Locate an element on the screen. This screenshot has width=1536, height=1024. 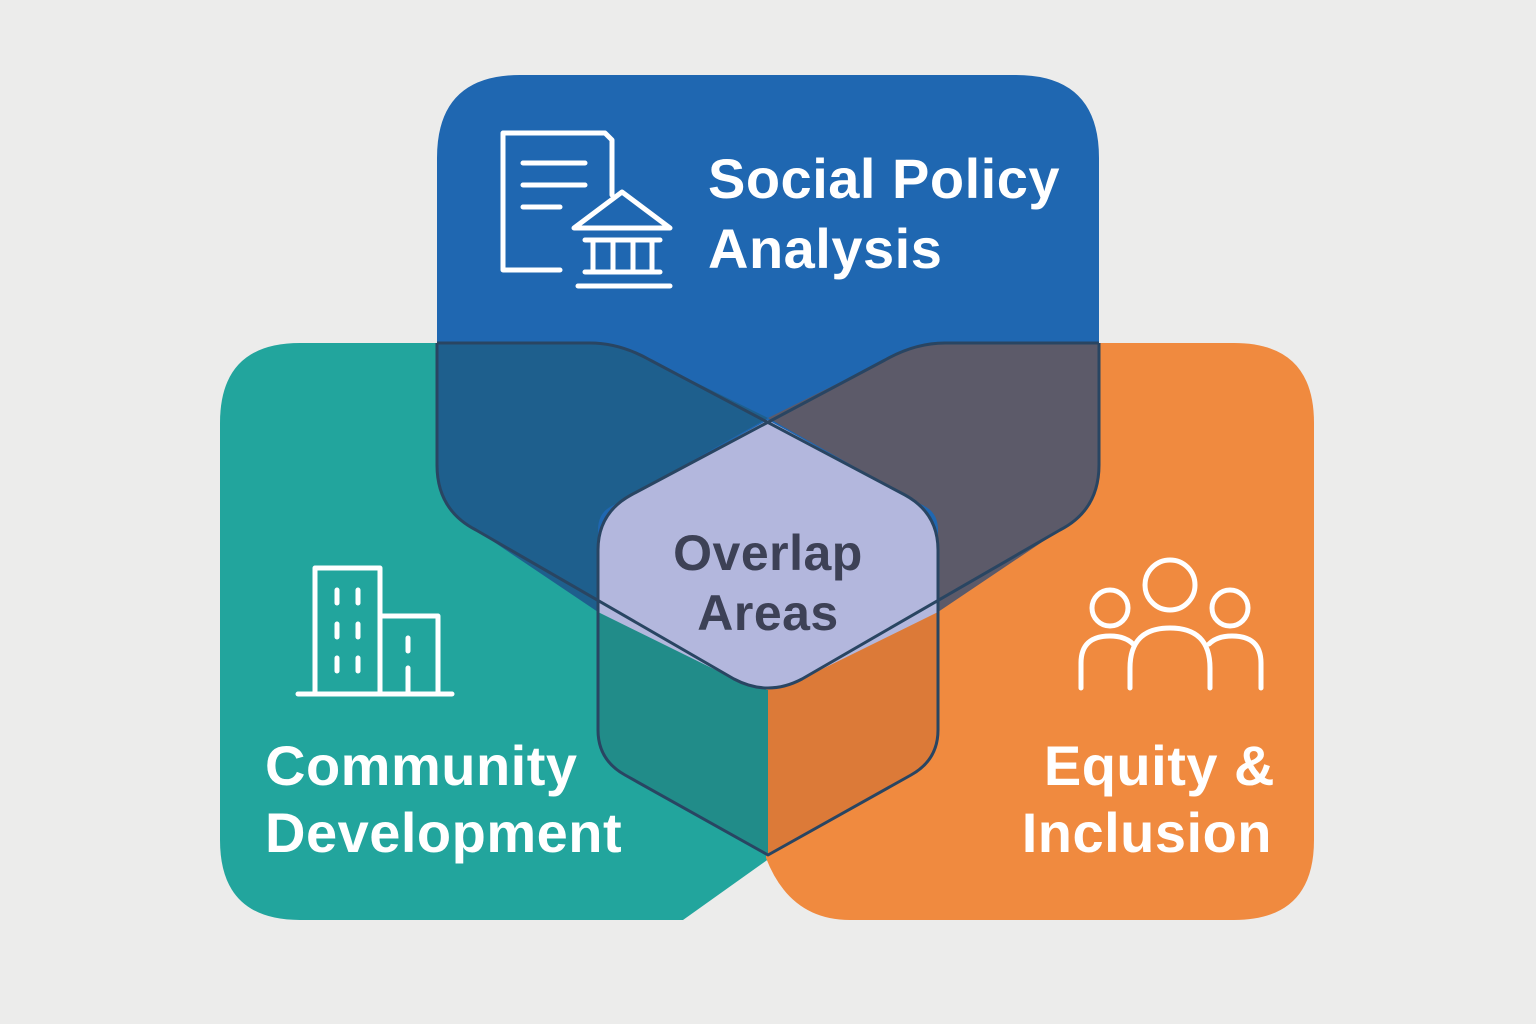
document-government-building-icon is located at coordinates (586, 209).